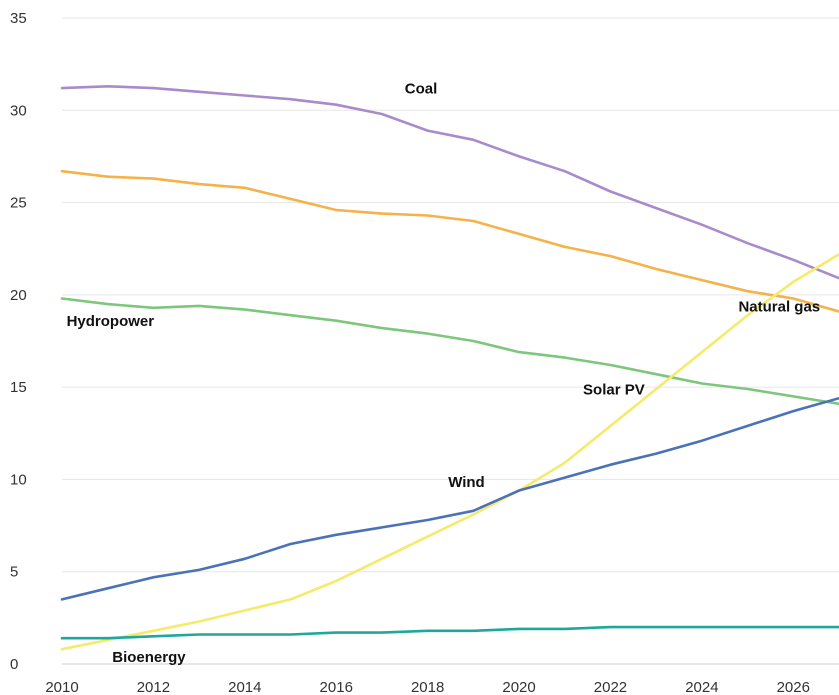  Describe the element at coordinates (466, 482) in the screenshot. I see `series-label-wind: Wind` at that location.